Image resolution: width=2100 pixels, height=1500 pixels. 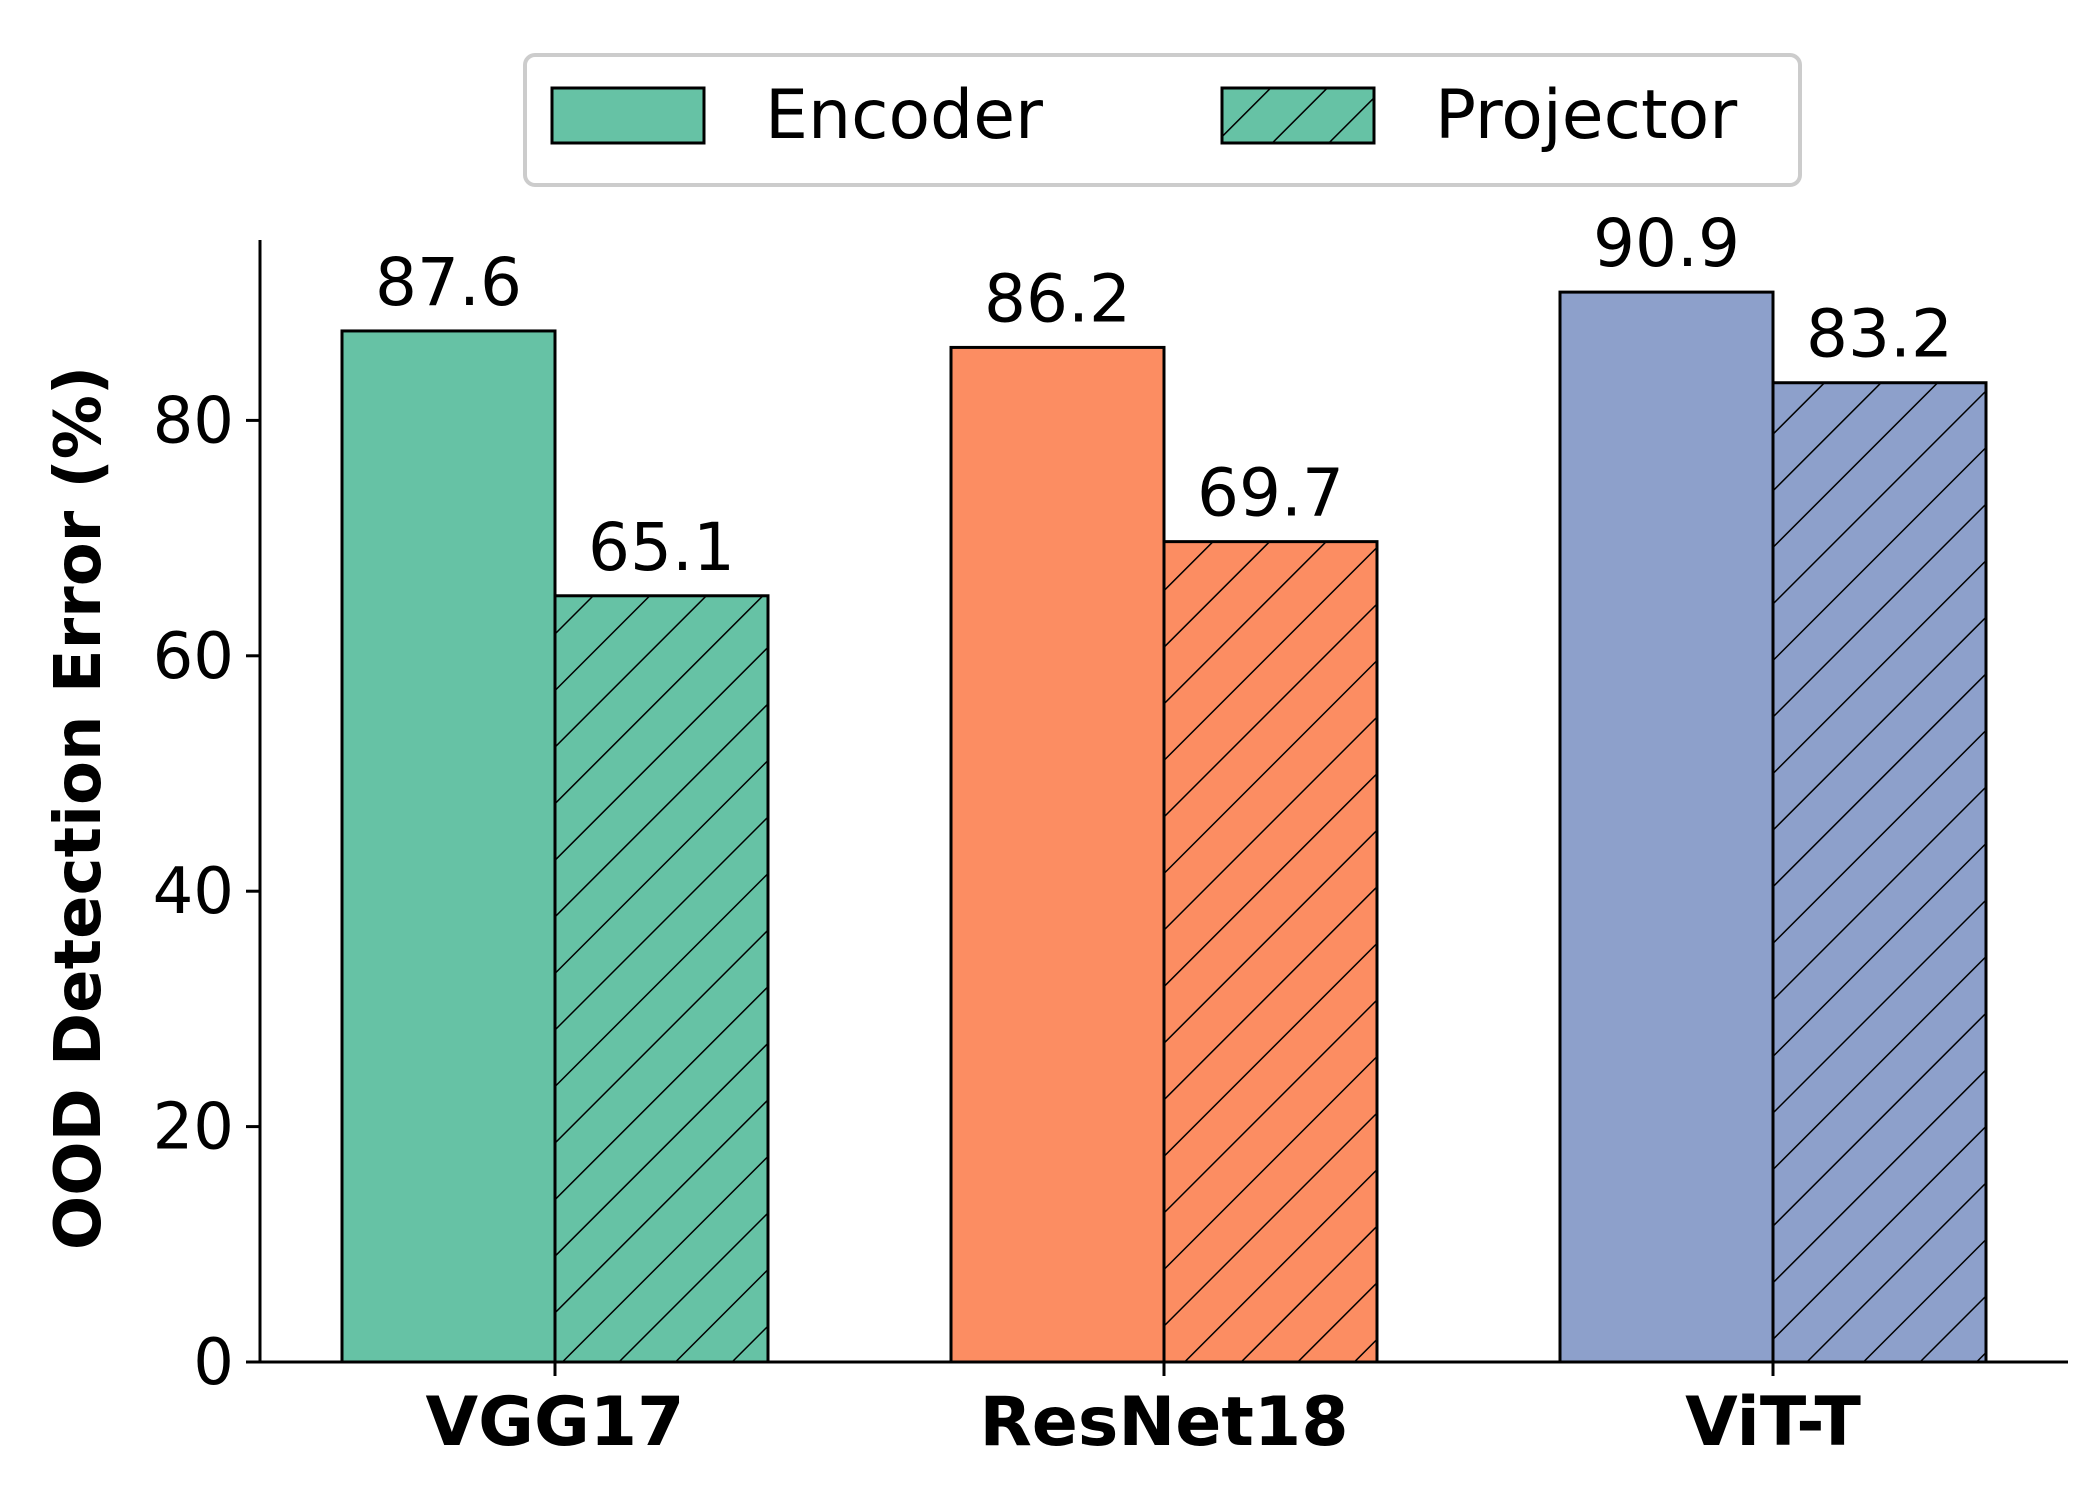 What do you see at coordinates (193, 1128) in the screenshot?
I see `y-tick-label-20: 20` at bounding box center [193, 1128].